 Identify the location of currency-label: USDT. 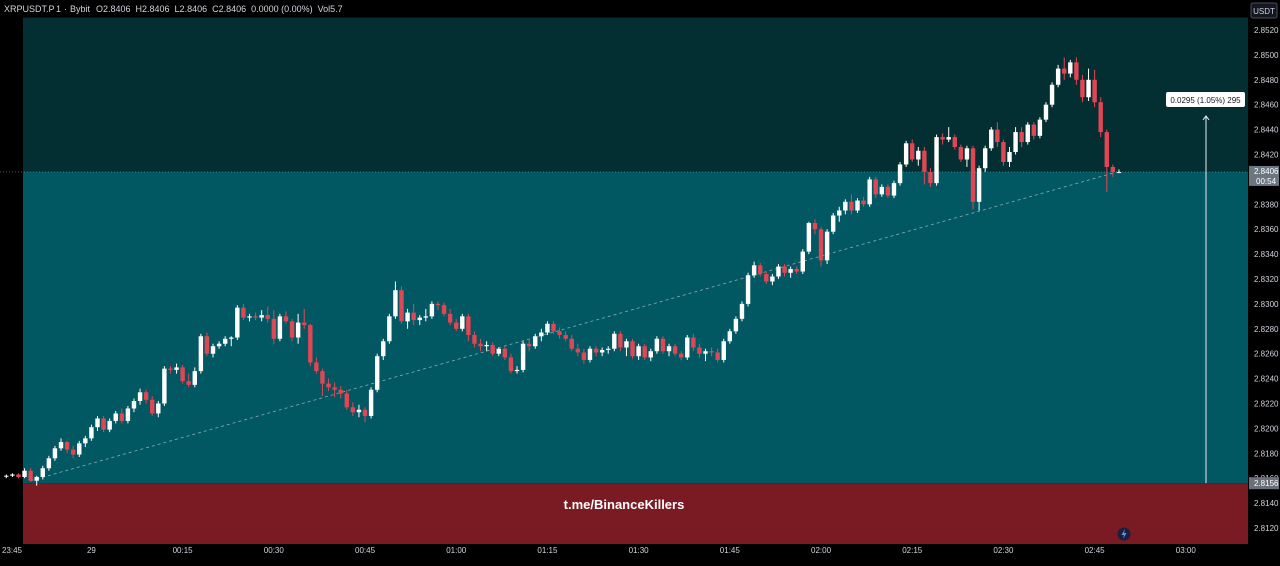
(1264, 11).